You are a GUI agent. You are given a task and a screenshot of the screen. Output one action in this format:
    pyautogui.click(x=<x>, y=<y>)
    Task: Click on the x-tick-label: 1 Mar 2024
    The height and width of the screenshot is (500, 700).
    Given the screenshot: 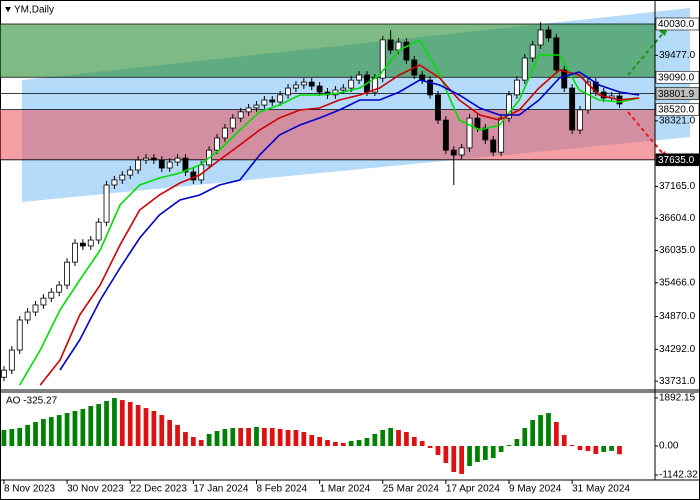 What is the action you would take?
    pyautogui.click(x=345, y=489)
    